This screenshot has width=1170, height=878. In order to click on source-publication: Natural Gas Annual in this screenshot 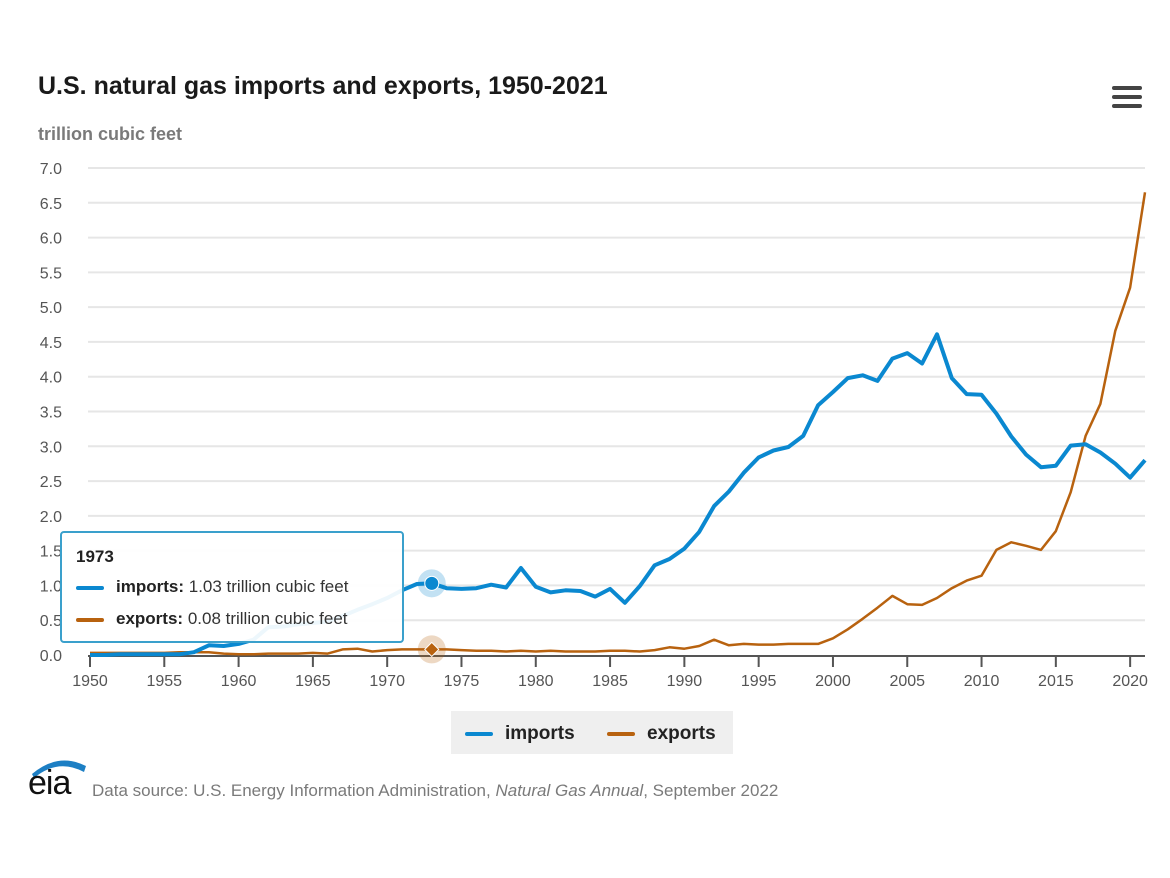, I will do `click(569, 790)`.